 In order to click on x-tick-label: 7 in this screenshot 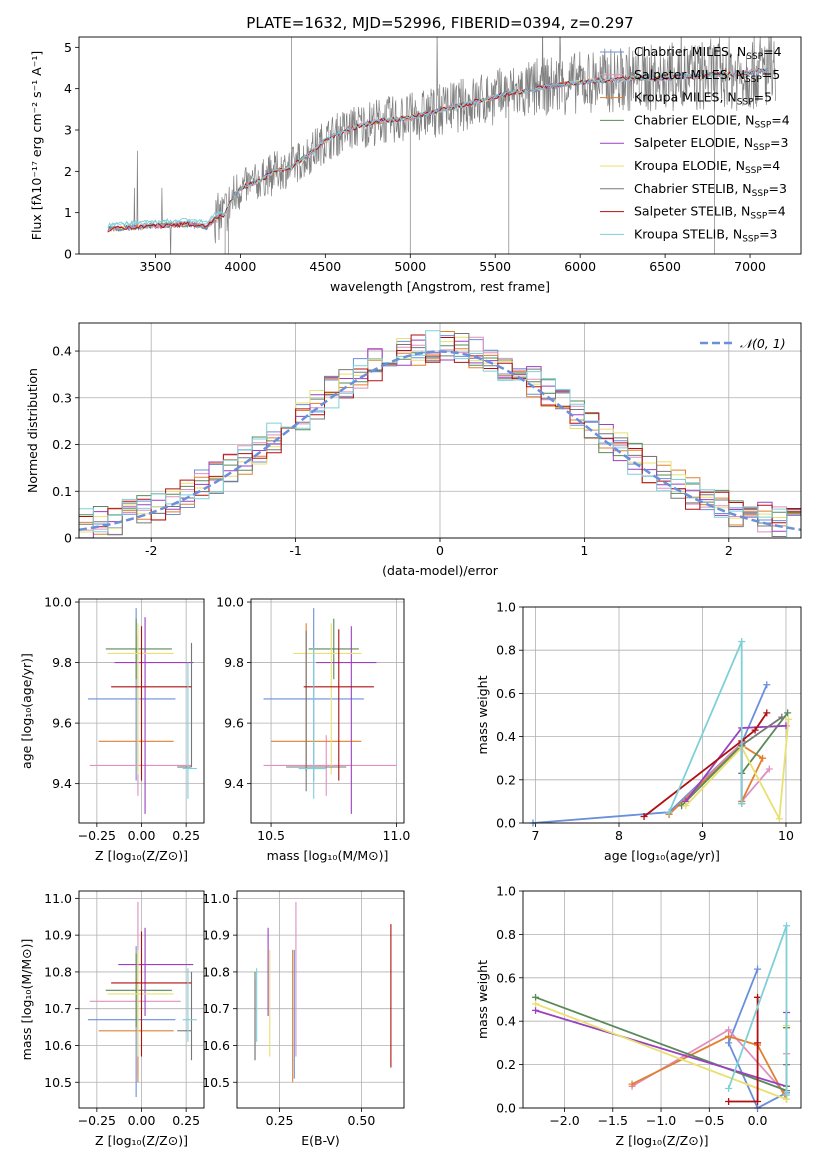, I will do `click(536, 835)`.